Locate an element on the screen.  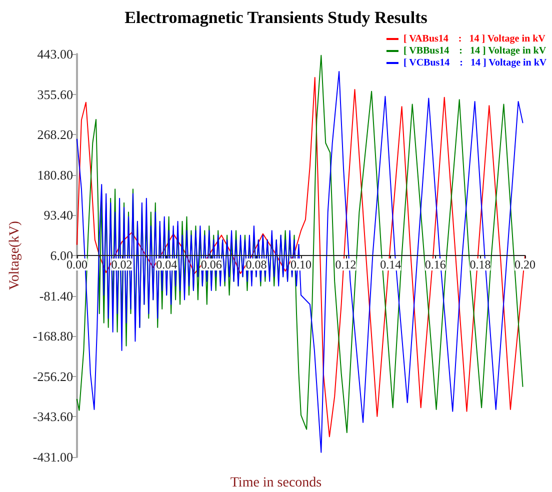
legend-label: [ VCBus14 : 14 ] Voltage in kV is located at coordinates (475, 63).